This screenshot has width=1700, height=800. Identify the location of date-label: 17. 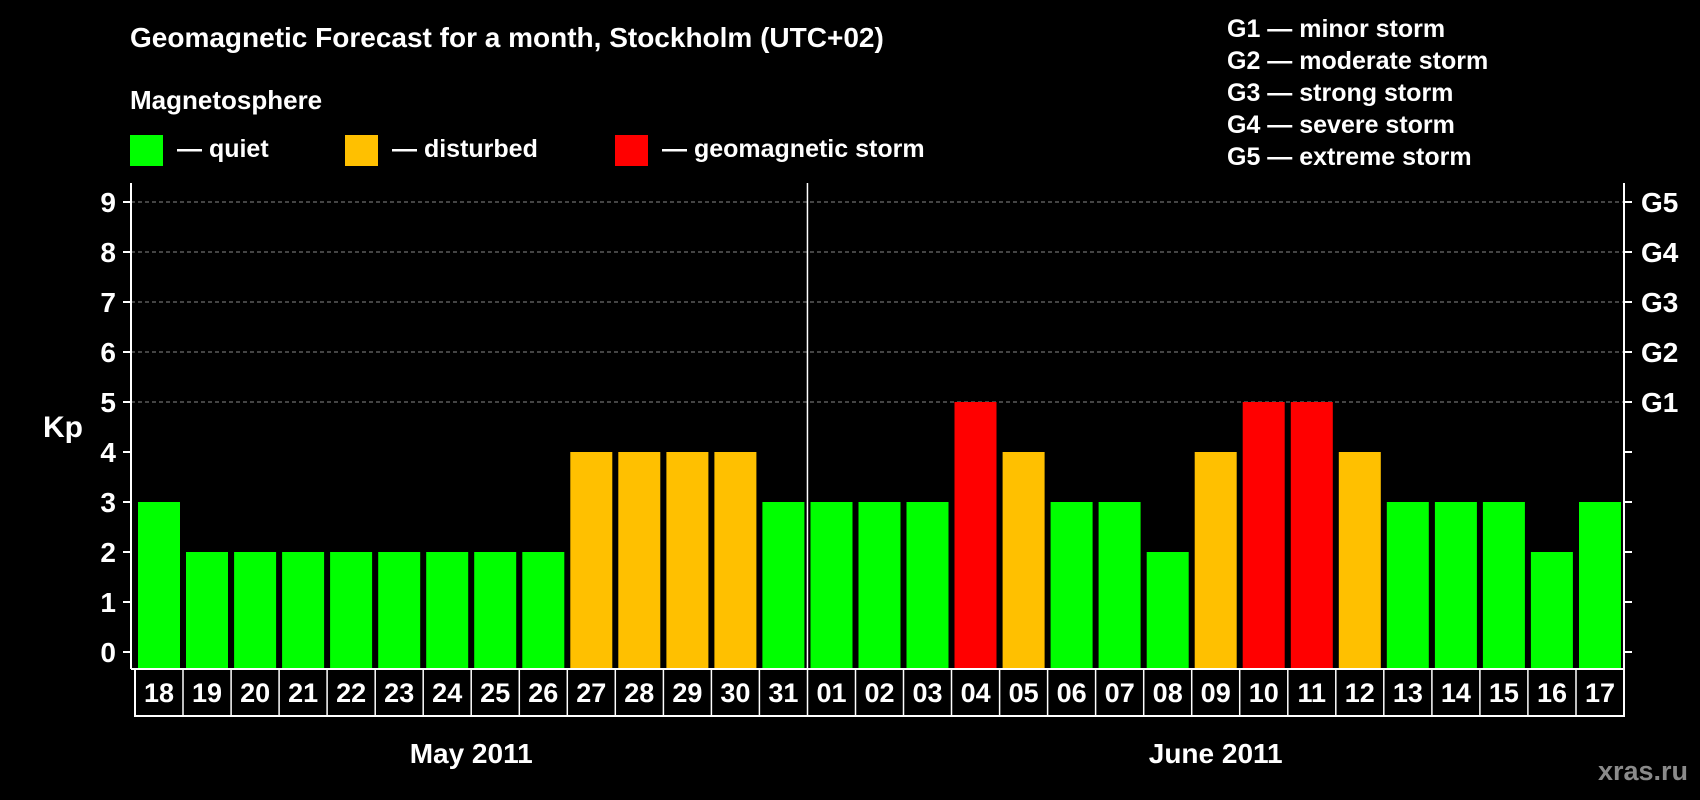
(1600, 693).